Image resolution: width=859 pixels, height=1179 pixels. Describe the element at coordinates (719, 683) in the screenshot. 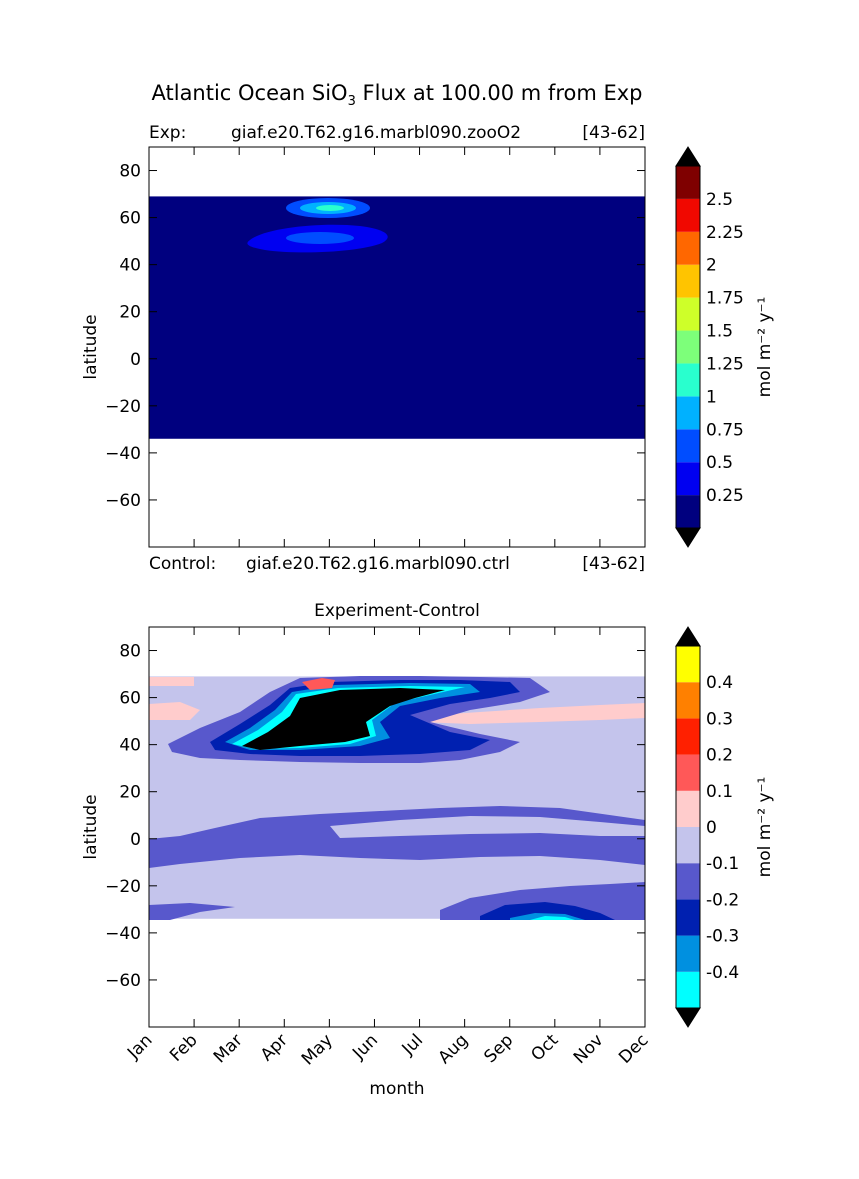

I see `colorbar-tick-label: 0.4` at that location.